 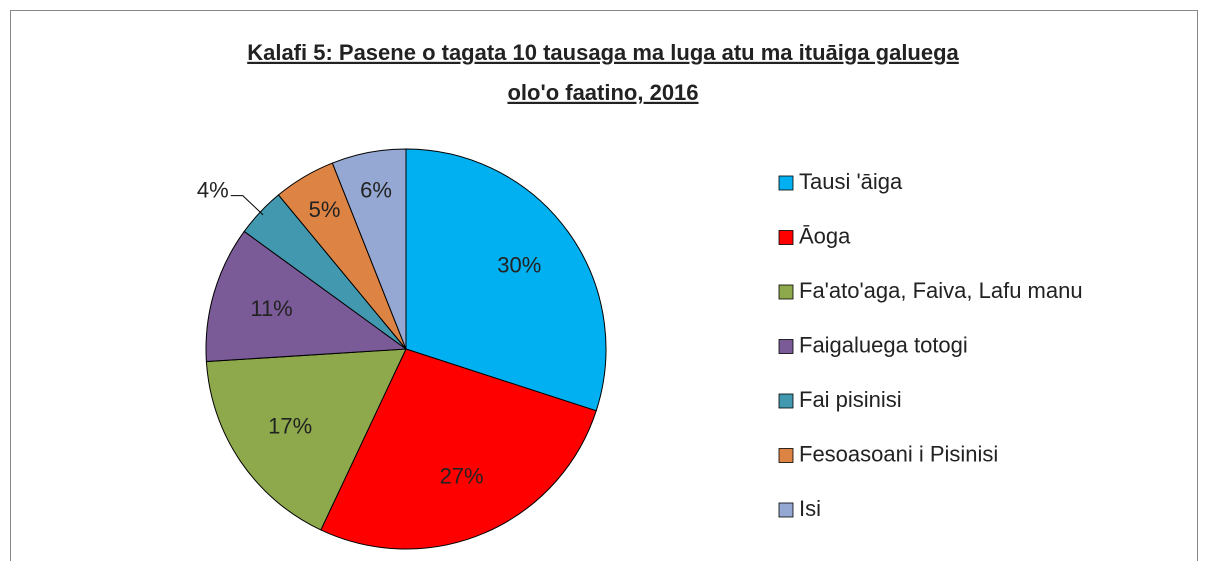 What do you see at coordinates (941, 290) in the screenshot?
I see `legend-label: Fa'ato'aga, Faiva, Lafu manu` at bounding box center [941, 290].